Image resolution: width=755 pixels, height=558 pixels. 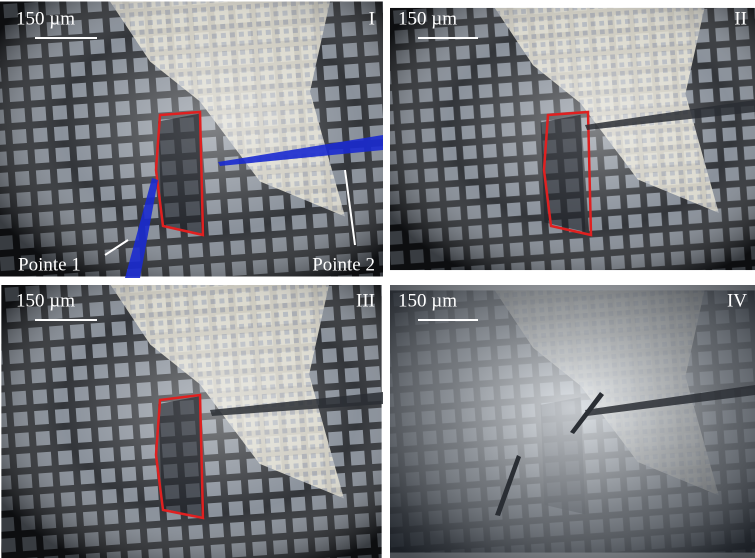 What do you see at coordinates (737, 300) in the screenshot?
I see `panel-label: IV` at bounding box center [737, 300].